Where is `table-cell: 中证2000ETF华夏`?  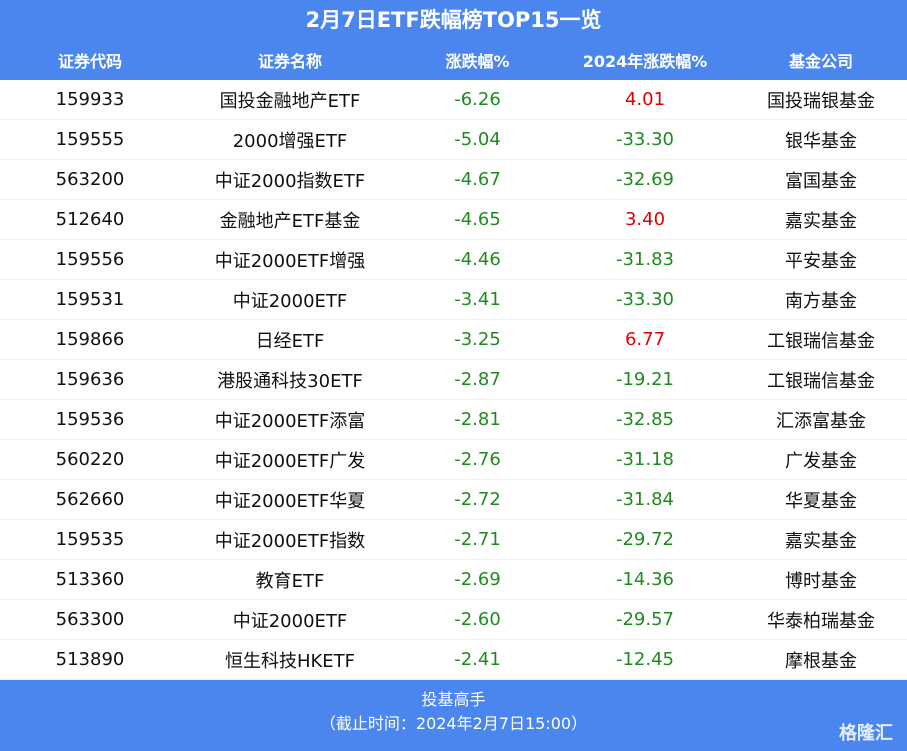 table-cell: 中证2000ETF华夏 is located at coordinates (290, 501).